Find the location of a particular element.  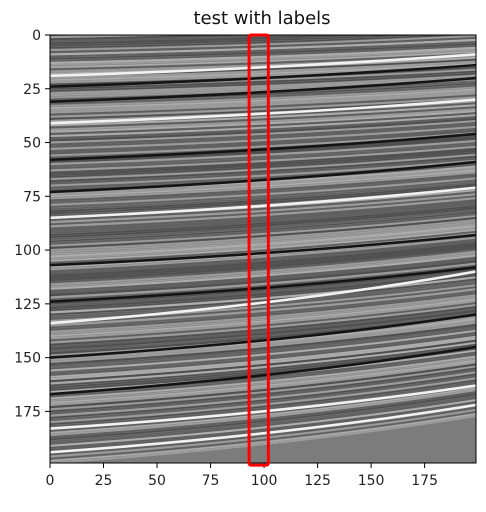

y-tick-label: 50 is located at coordinates (32, 144).